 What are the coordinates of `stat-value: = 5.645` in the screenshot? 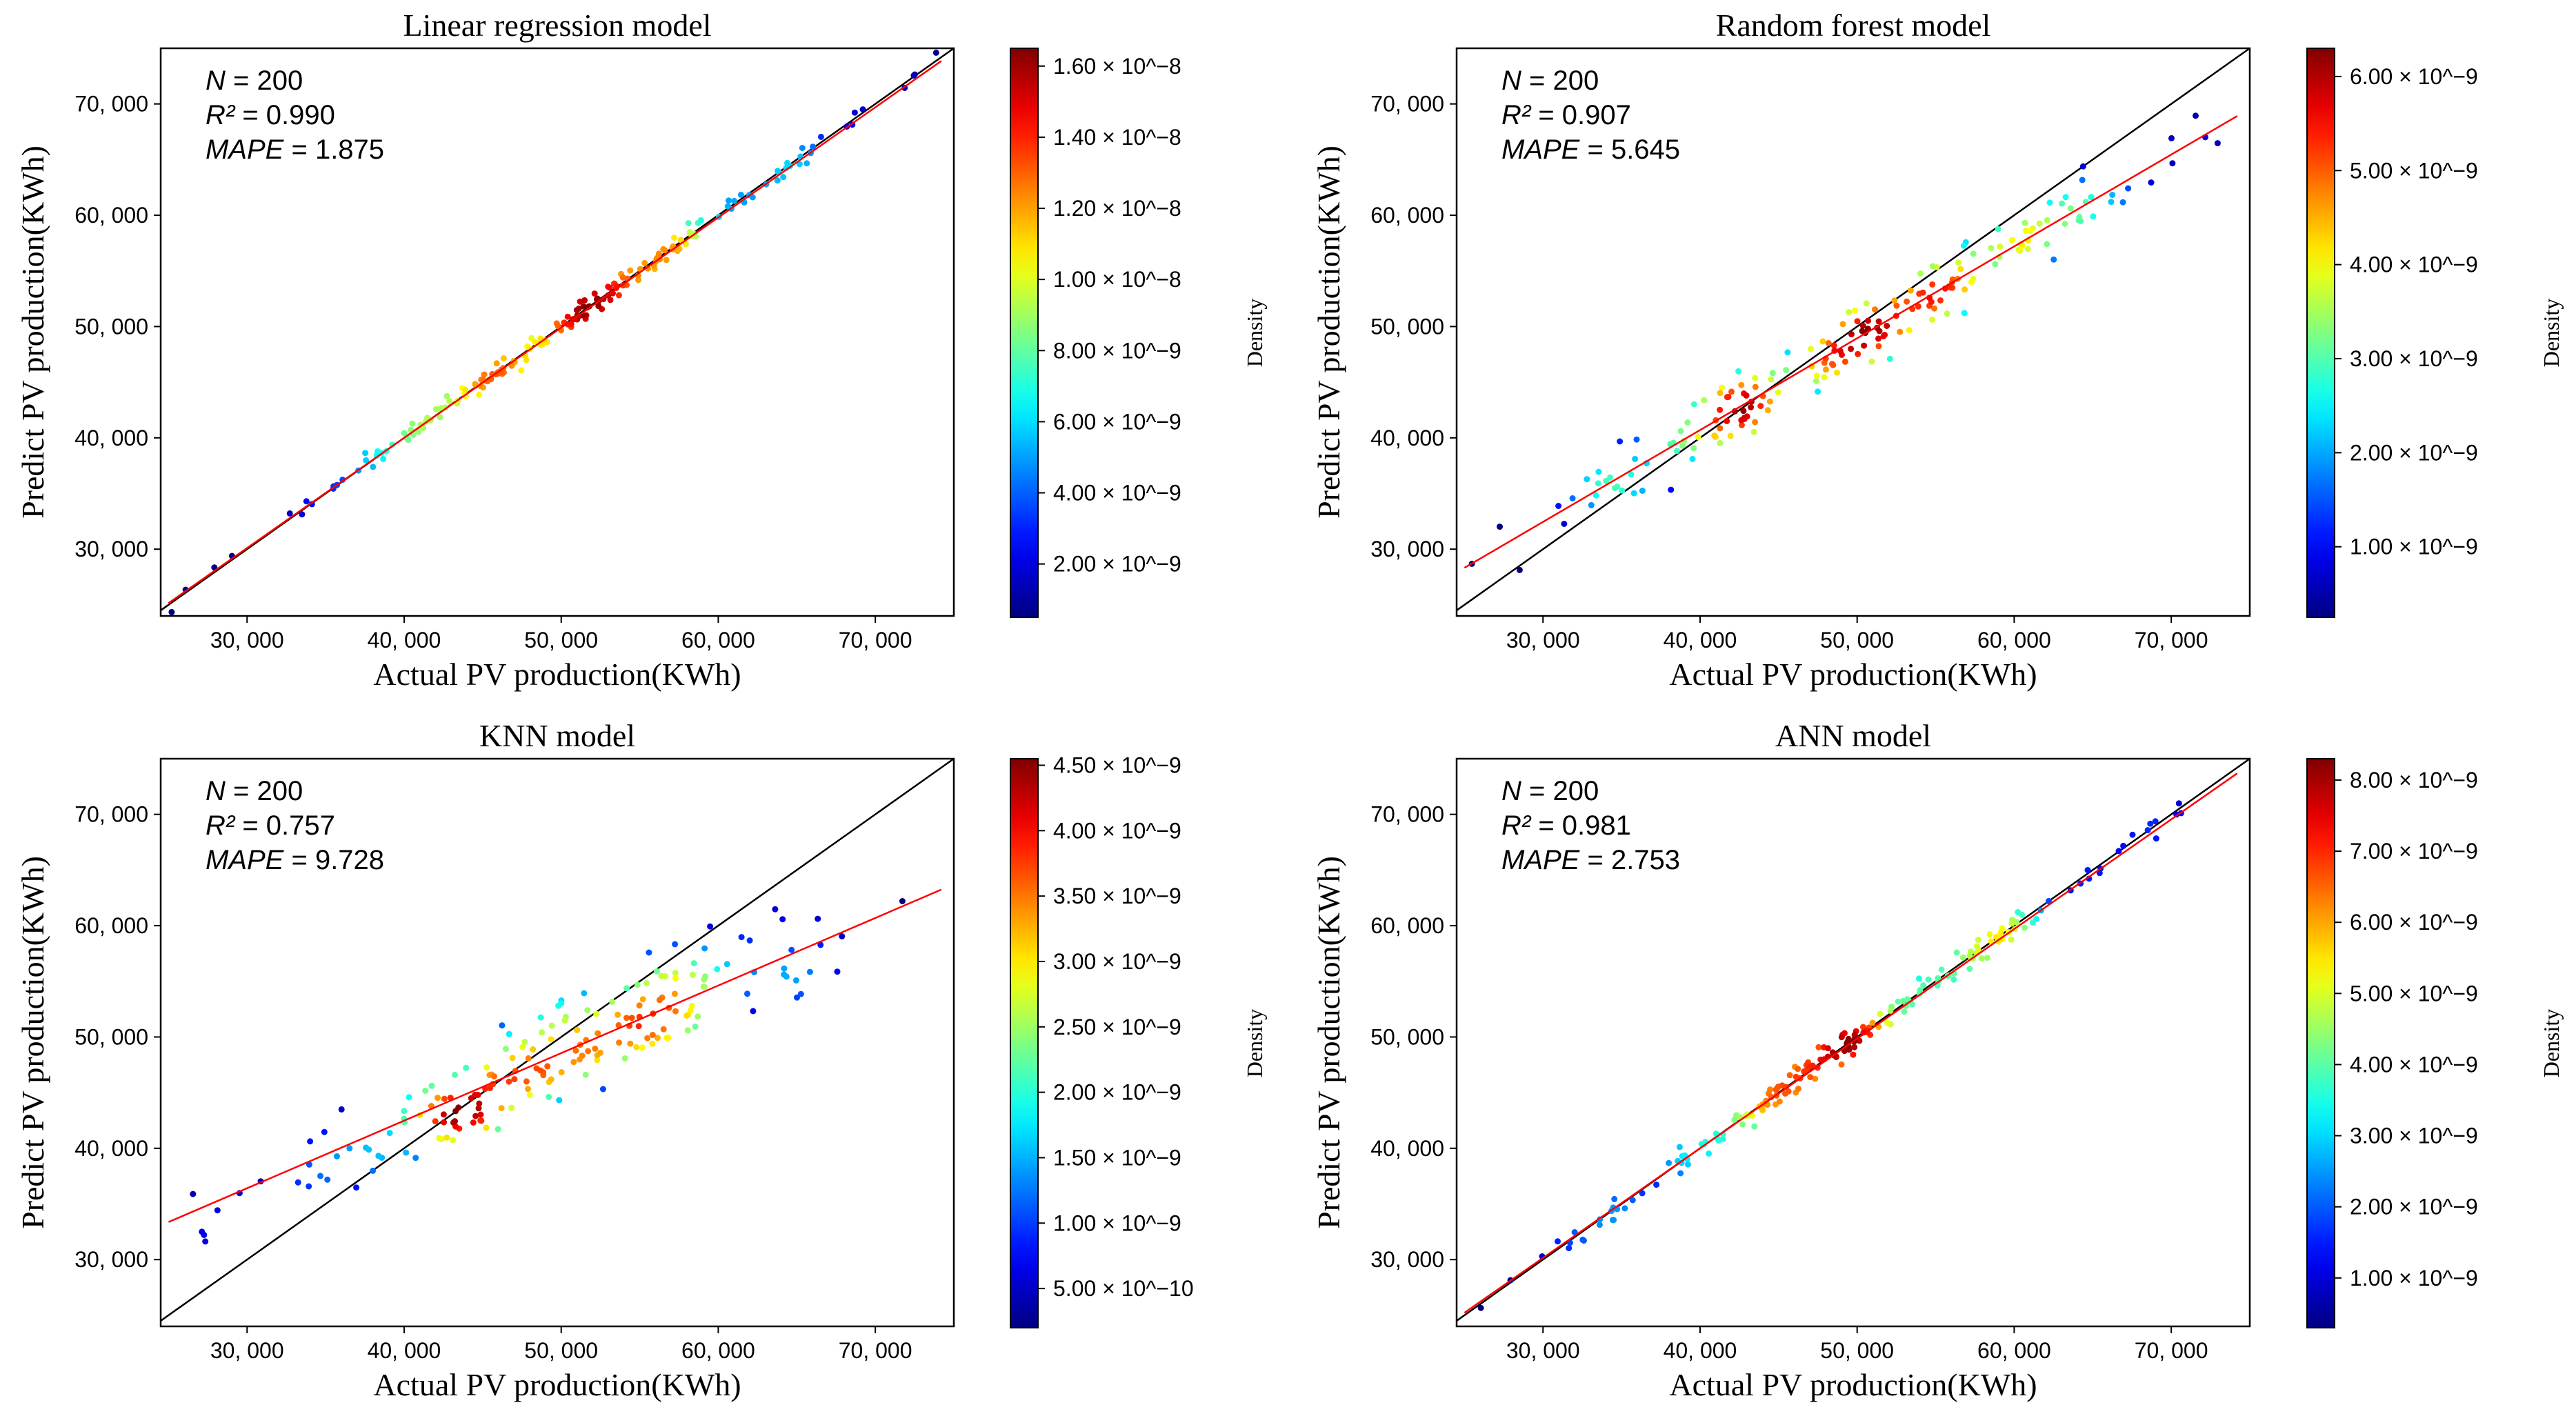 It's located at (1629, 149).